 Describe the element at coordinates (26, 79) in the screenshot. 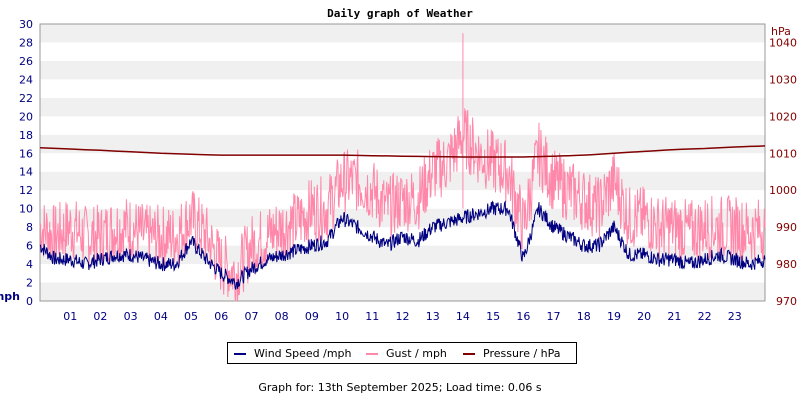

I see `left-tick-label: 24` at that location.